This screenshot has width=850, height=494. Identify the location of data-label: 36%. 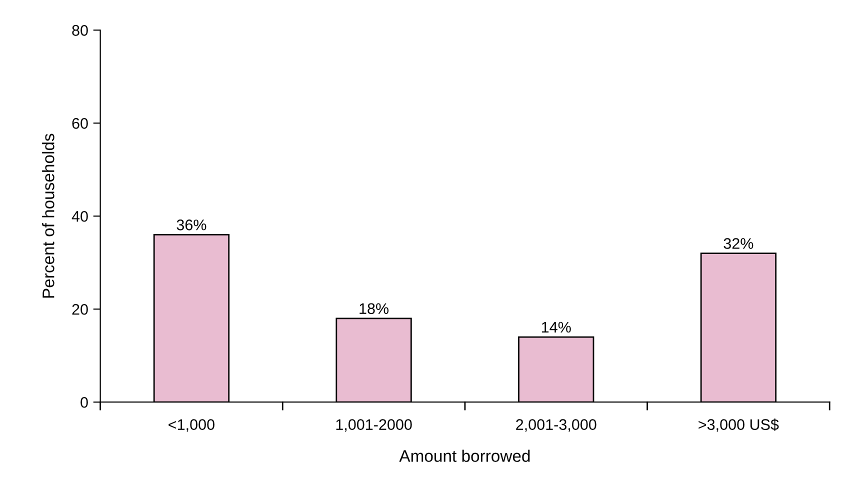
(191, 224).